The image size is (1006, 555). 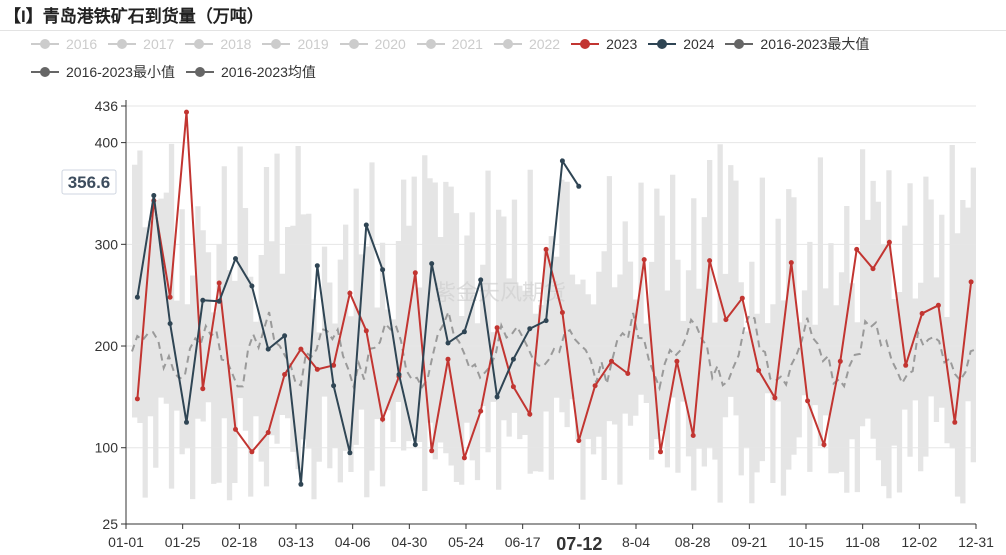 I want to click on legend-item-2021: 2021, so click(x=449, y=44).